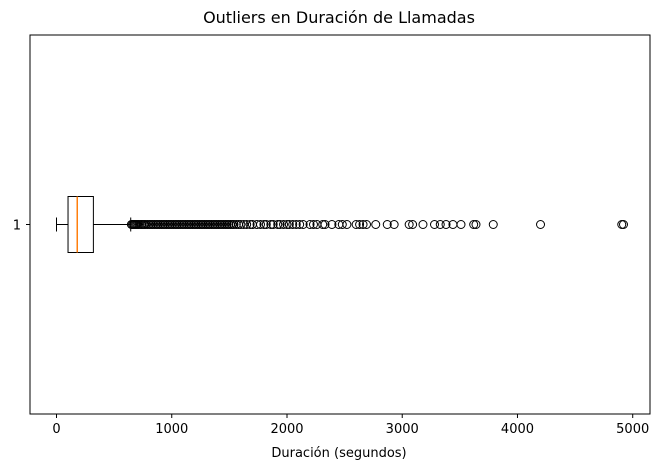  What do you see at coordinates (338, 453) in the screenshot?
I see `x-axis-label: Duración (segundos)` at bounding box center [338, 453].